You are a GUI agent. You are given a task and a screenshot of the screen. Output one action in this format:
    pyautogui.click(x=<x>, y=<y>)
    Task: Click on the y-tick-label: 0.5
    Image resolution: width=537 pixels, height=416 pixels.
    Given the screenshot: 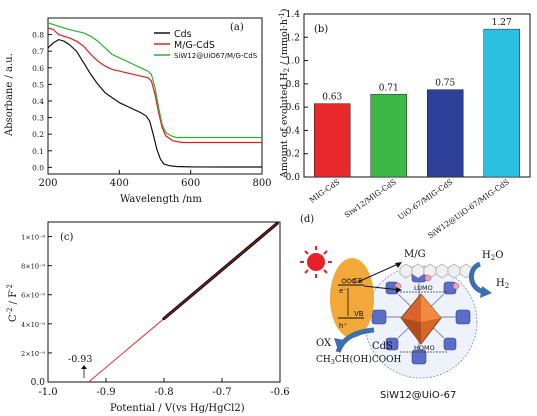 What is the action you would take?
    pyautogui.click(x=38, y=84)
    